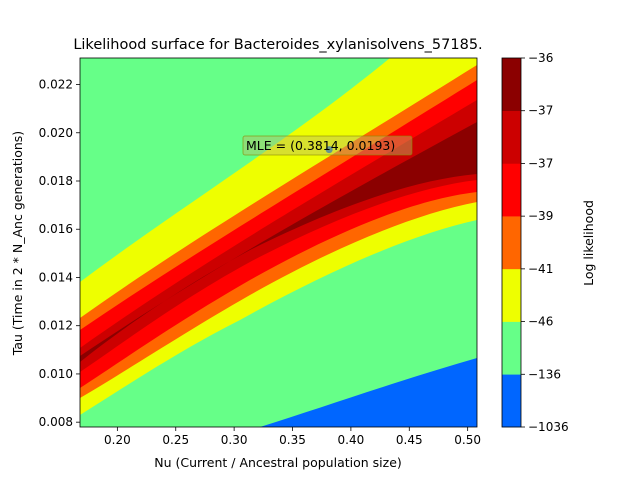  What do you see at coordinates (540, 58) in the screenshot?
I see `colorbar-tick-label: −36` at bounding box center [540, 58].